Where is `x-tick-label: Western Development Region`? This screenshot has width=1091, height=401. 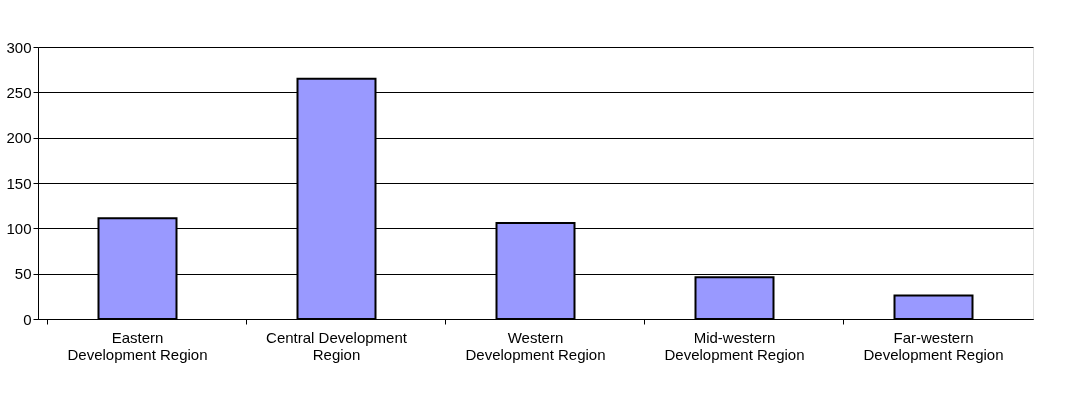
x-tick-label: Western Development Region is located at coordinates (535, 345).